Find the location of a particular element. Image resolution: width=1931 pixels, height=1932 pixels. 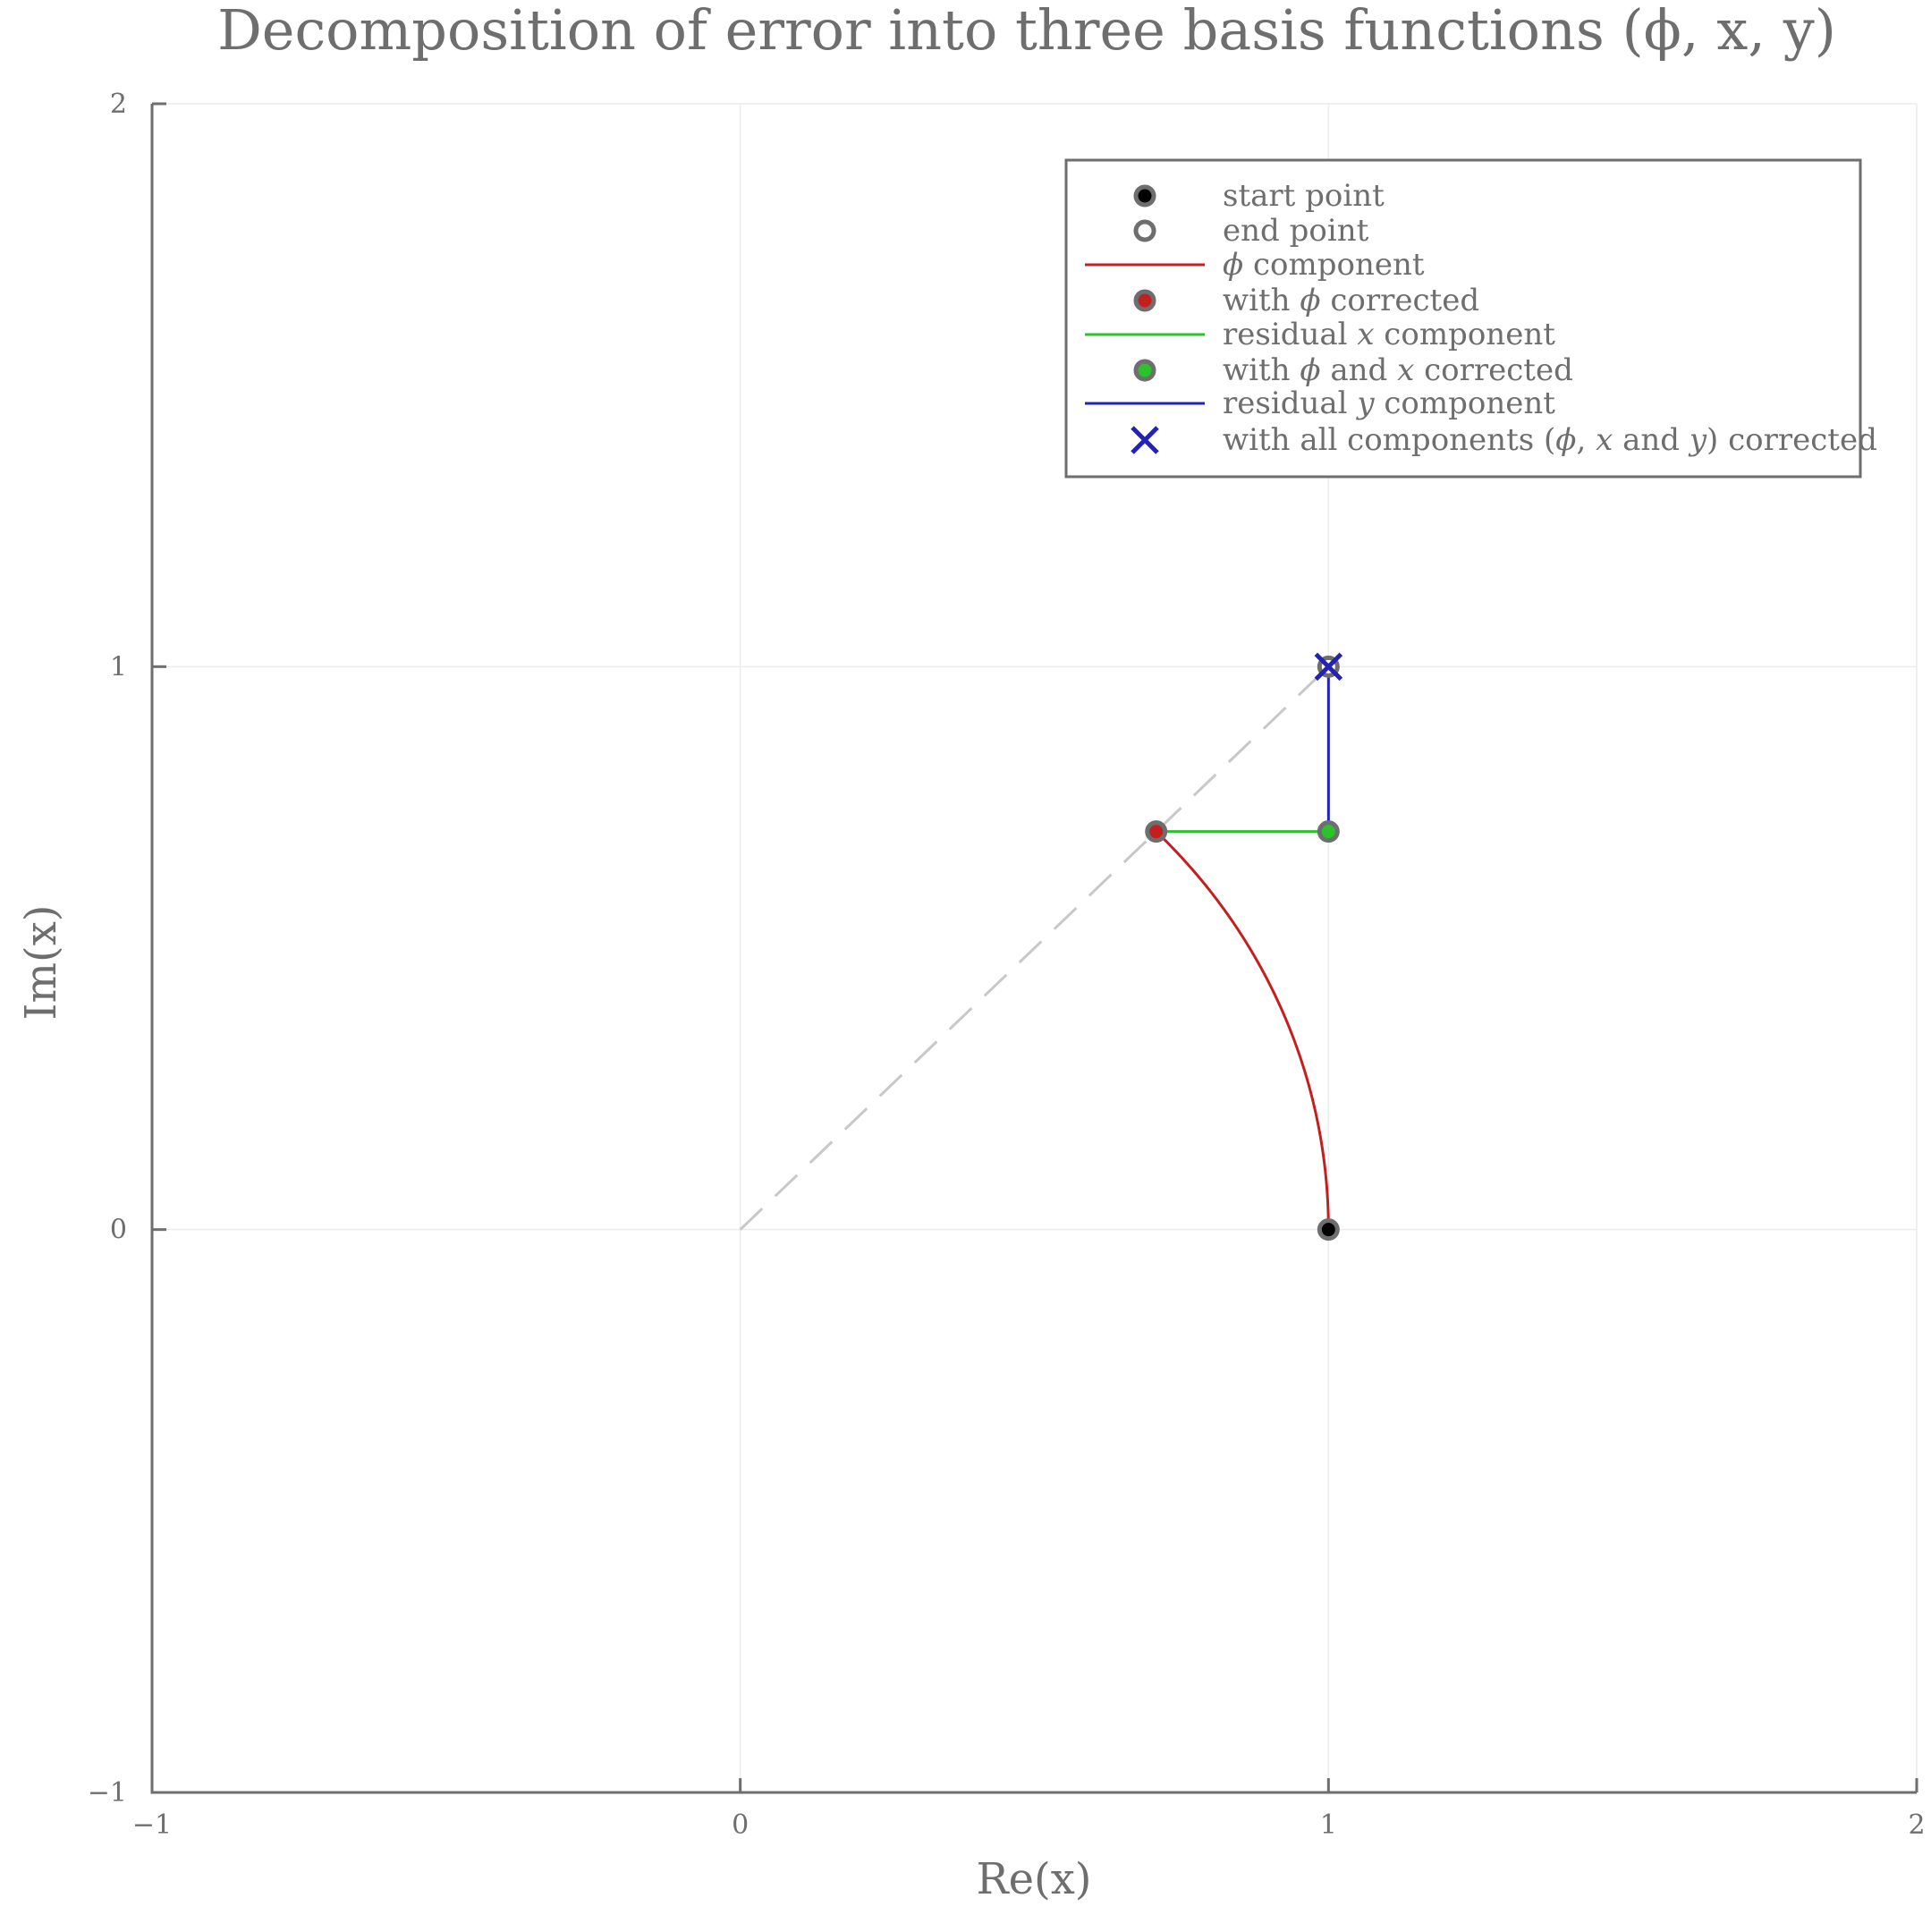

y-tick-label: 2 is located at coordinates (118, 104).